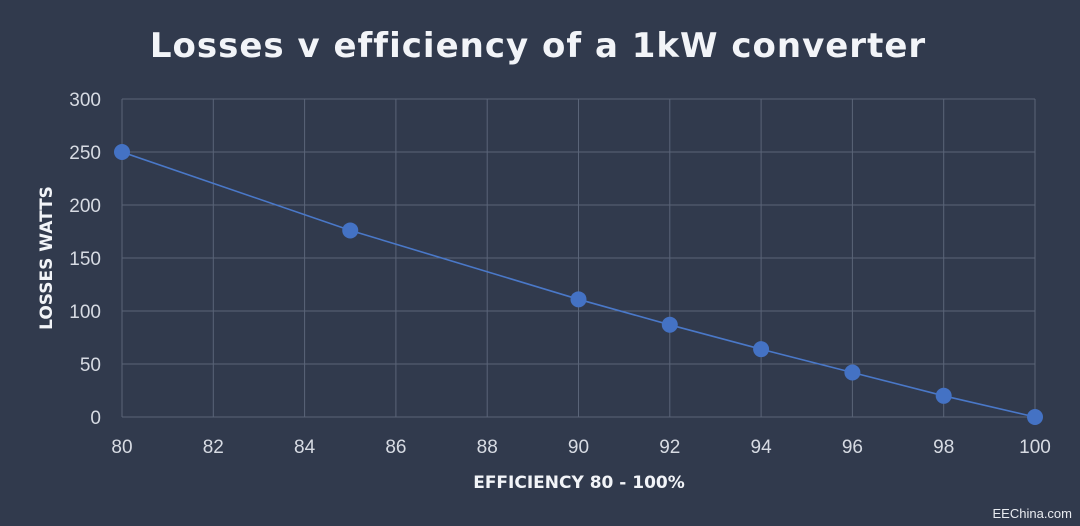 This screenshot has height=526, width=1080. I want to click on y-axis-title: LOSSES WATTS, so click(47, 258).